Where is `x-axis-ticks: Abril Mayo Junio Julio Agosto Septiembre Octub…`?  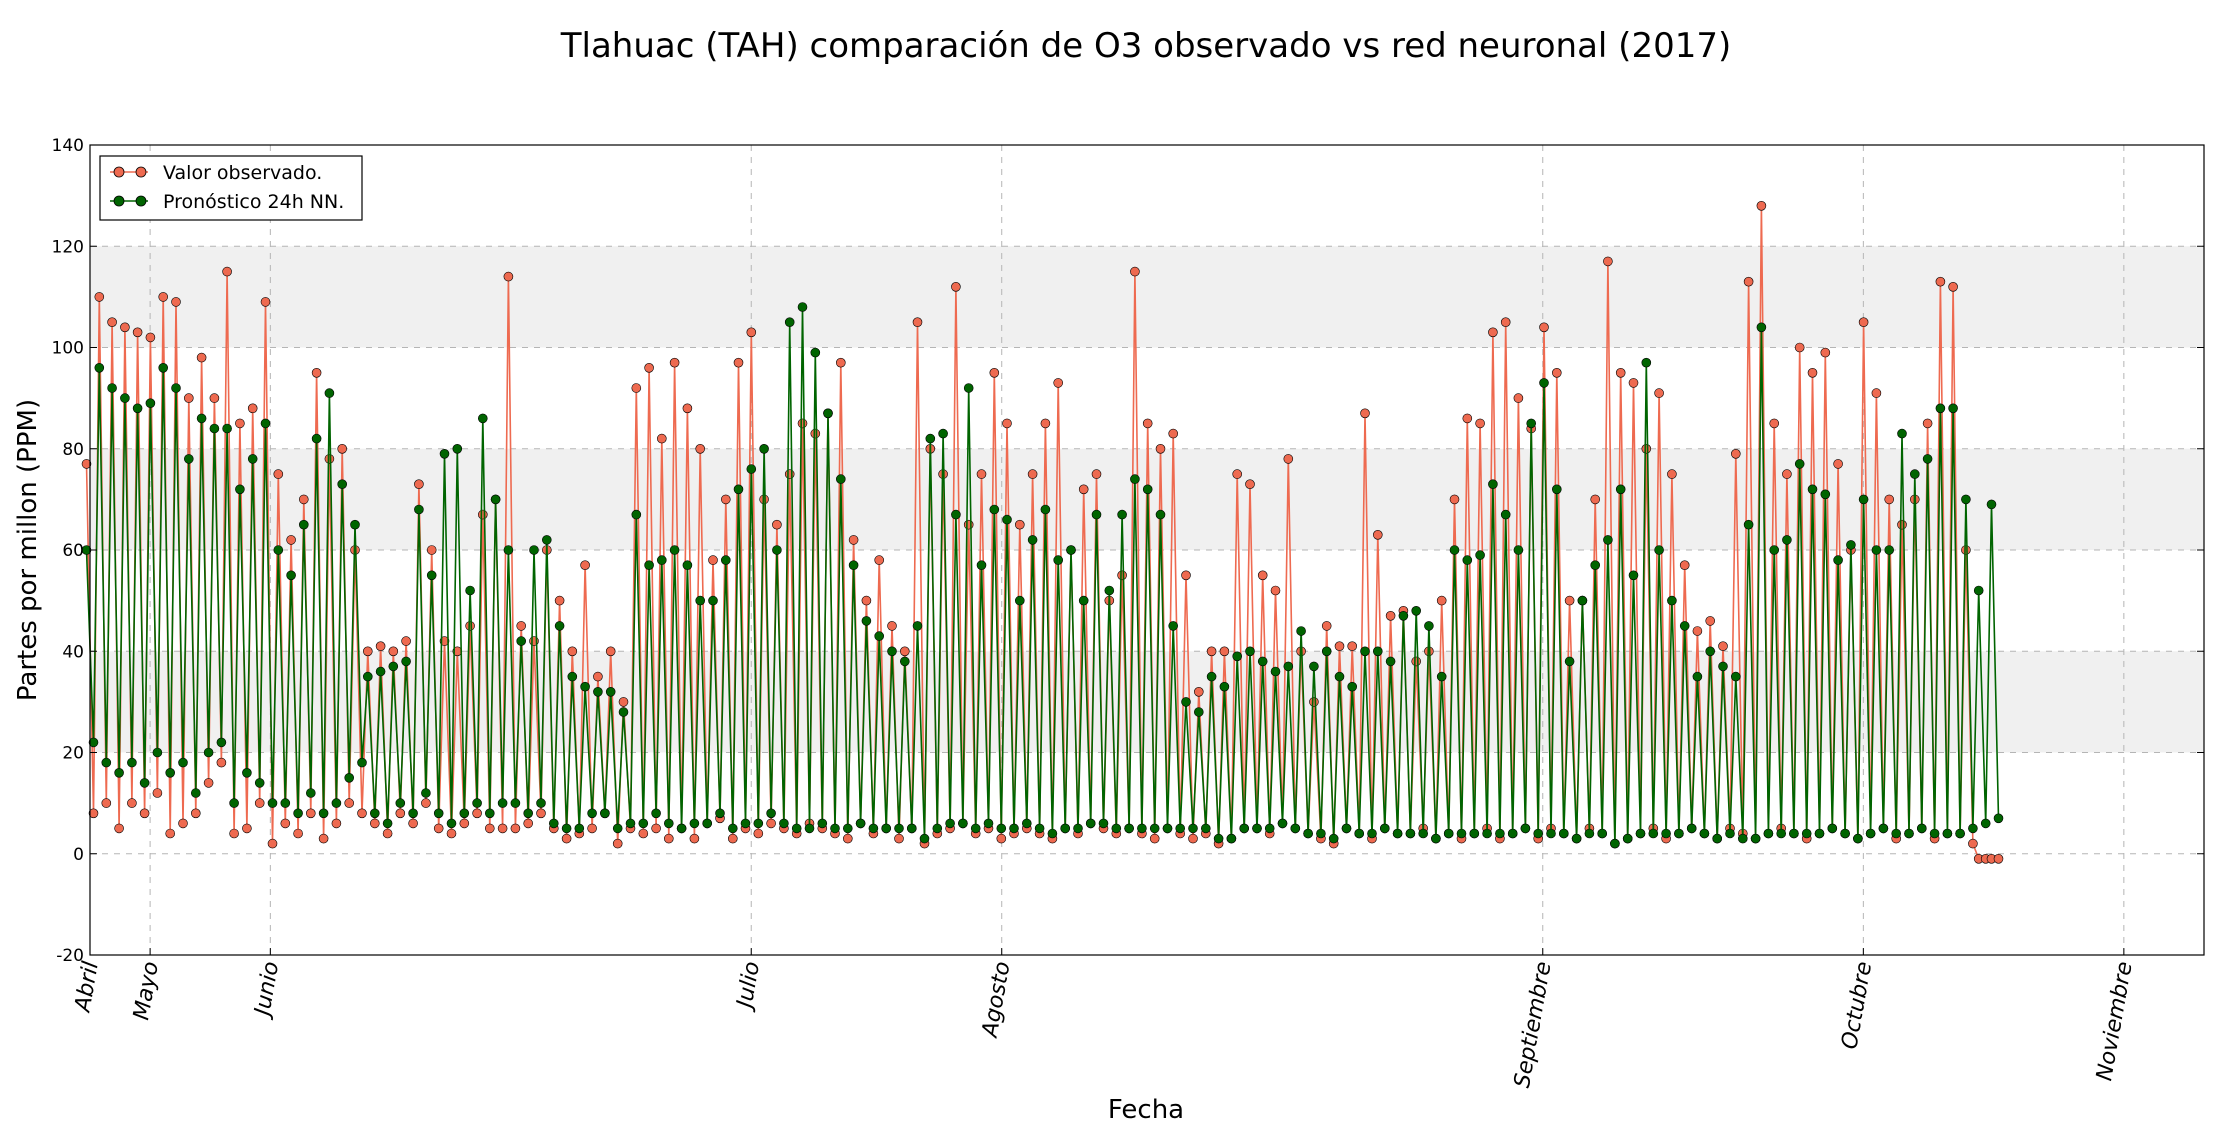 x-axis-ticks: Abril Mayo Junio Julio Agosto Septiembre Octub… is located at coordinates (1104, 1019).